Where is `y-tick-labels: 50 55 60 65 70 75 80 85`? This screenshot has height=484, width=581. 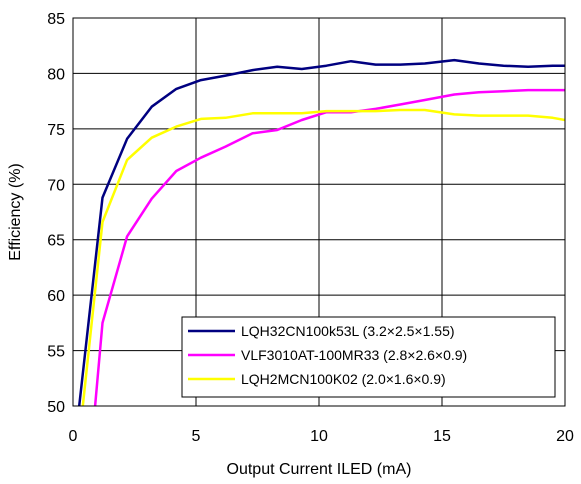
y-tick-labels: 50 55 60 65 70 75 80 85 is located at coordinates (56, 213).